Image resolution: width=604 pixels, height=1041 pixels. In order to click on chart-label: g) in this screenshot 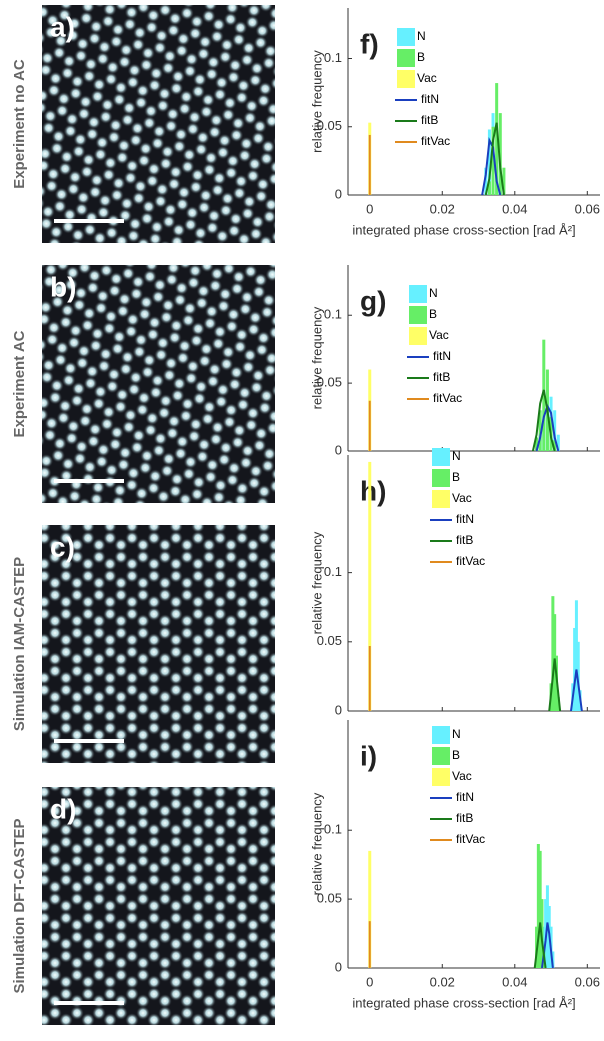, I will do `click(373, 300)`.